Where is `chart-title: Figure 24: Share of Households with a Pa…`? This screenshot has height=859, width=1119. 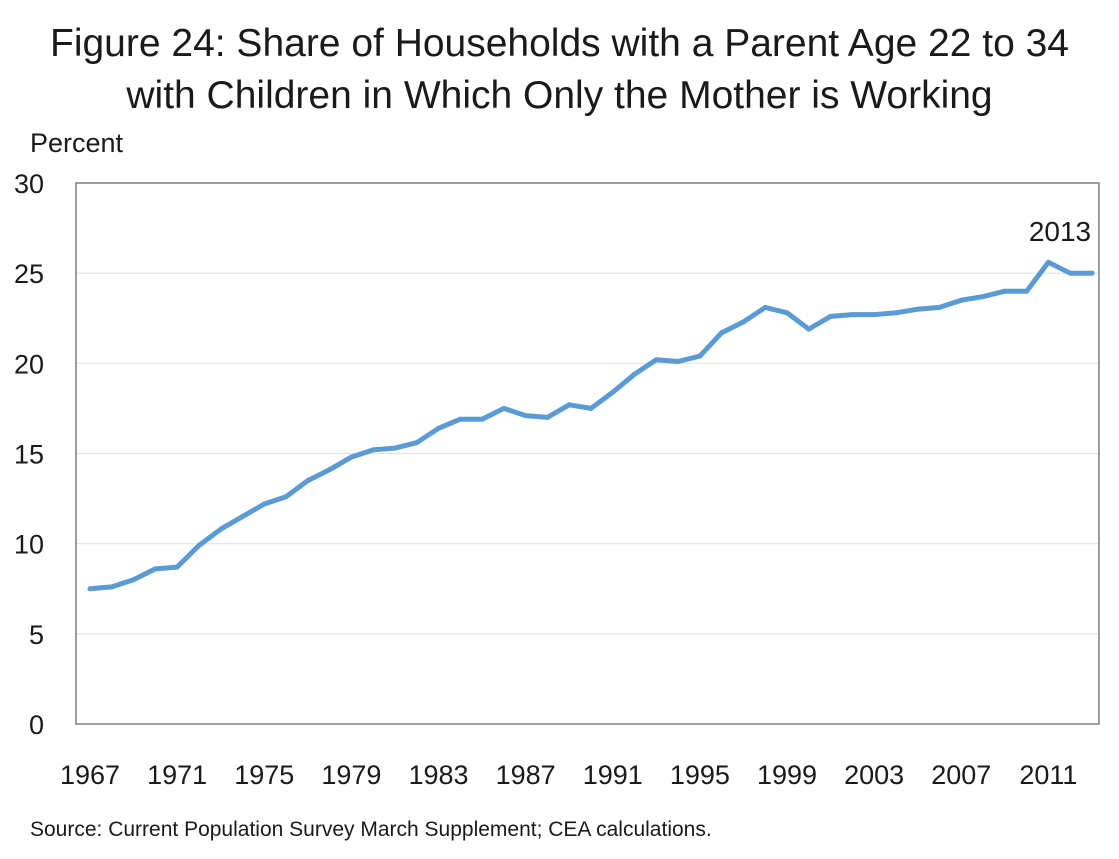 chart-title: Figure 24: Share of Households with a Pa… is located at coordinates (559, 70).